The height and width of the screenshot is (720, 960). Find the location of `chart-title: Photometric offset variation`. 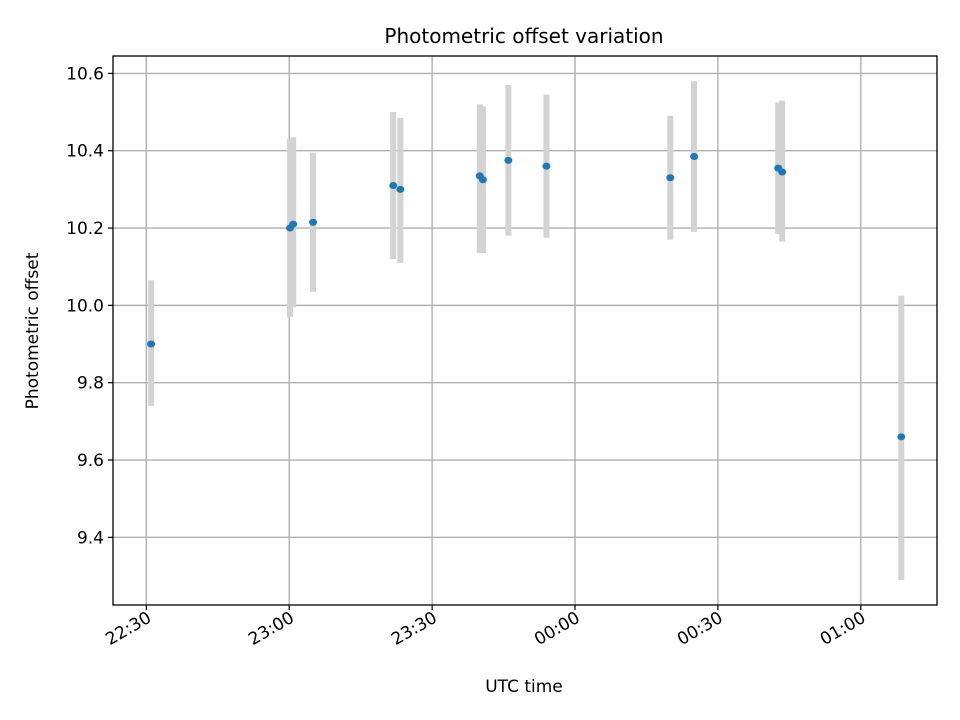

chart-title: Photometric offset variation is located at coordinates (523, 36).